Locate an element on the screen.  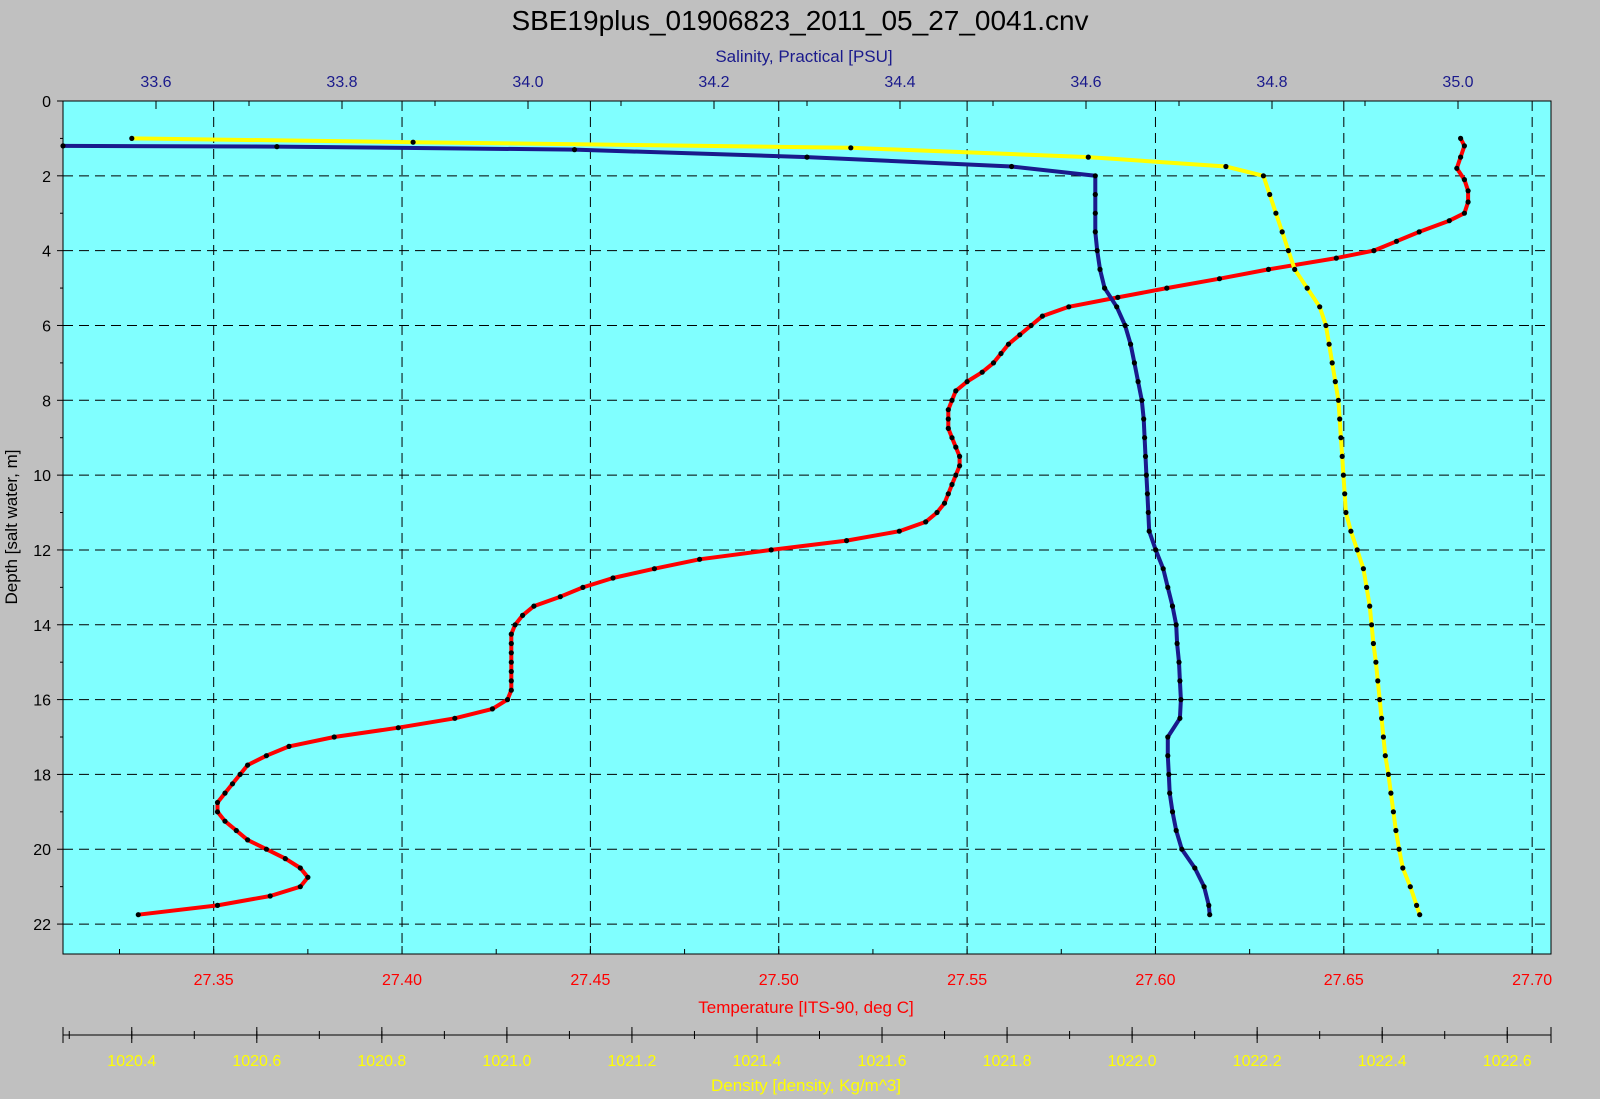
density-tick-label: 1021.6 is located at coordinates (882, 1061).